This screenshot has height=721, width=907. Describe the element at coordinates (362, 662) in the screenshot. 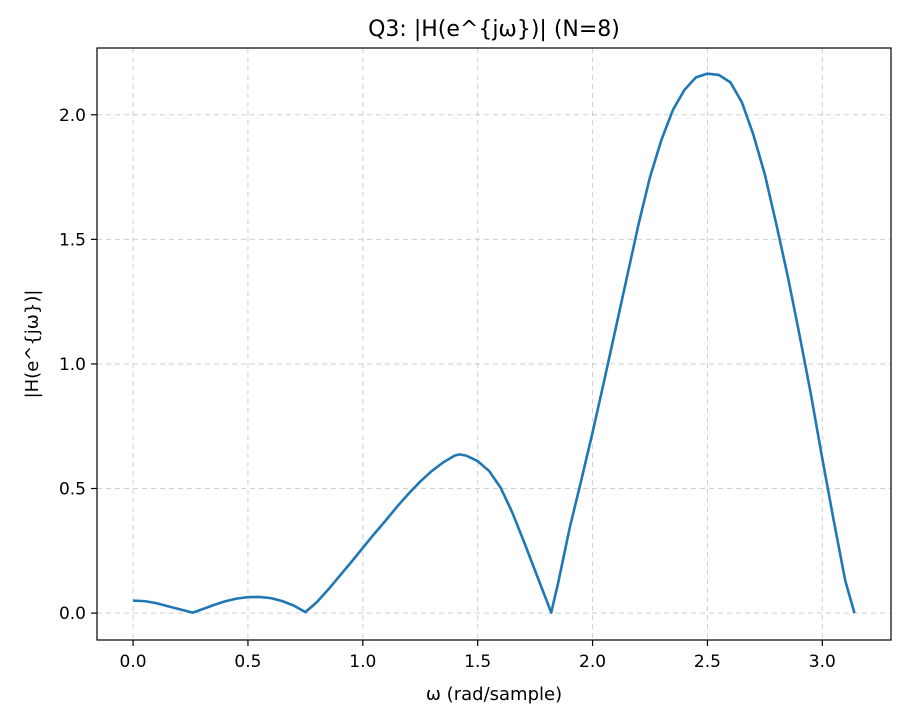

I see `x-tick-label: 1.0` at that location.